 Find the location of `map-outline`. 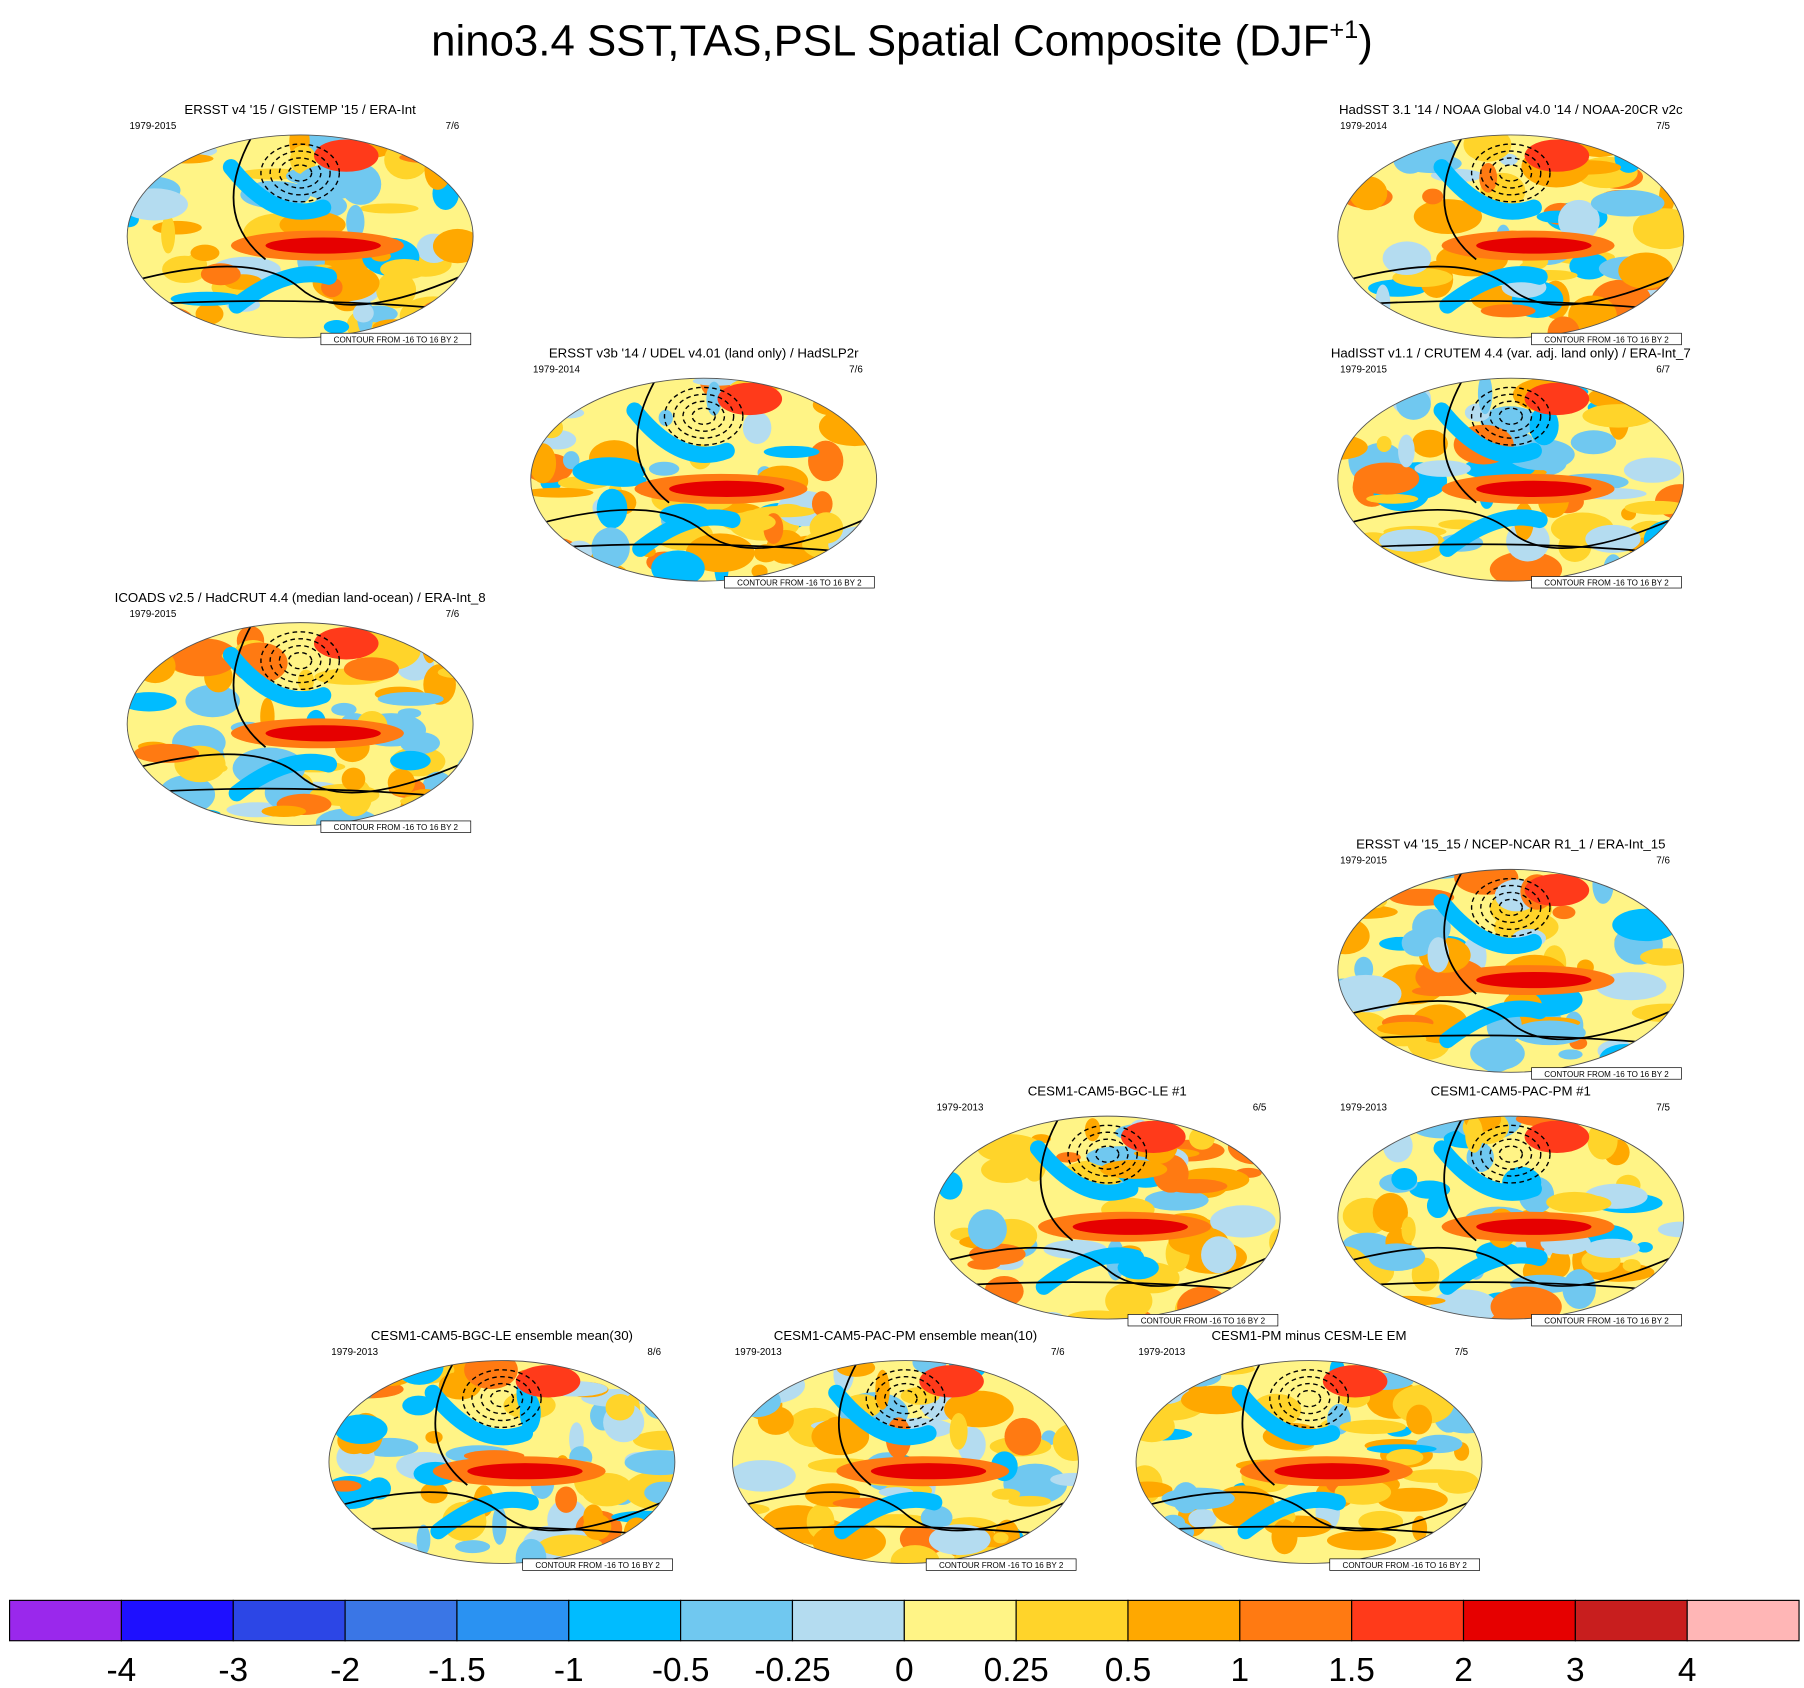

map-outline is located at coordinates (502, 1462).